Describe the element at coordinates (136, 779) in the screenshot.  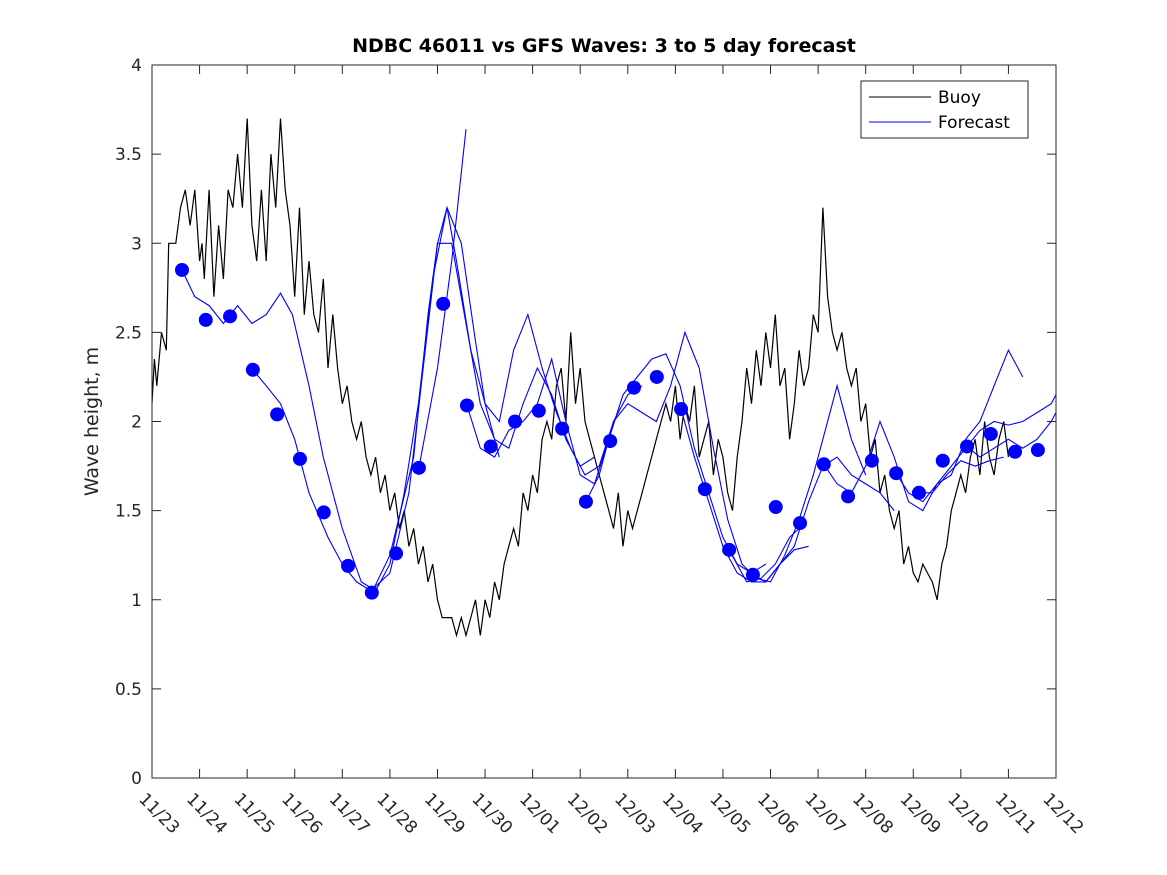
I see `y-tick-label: 0` at that location.